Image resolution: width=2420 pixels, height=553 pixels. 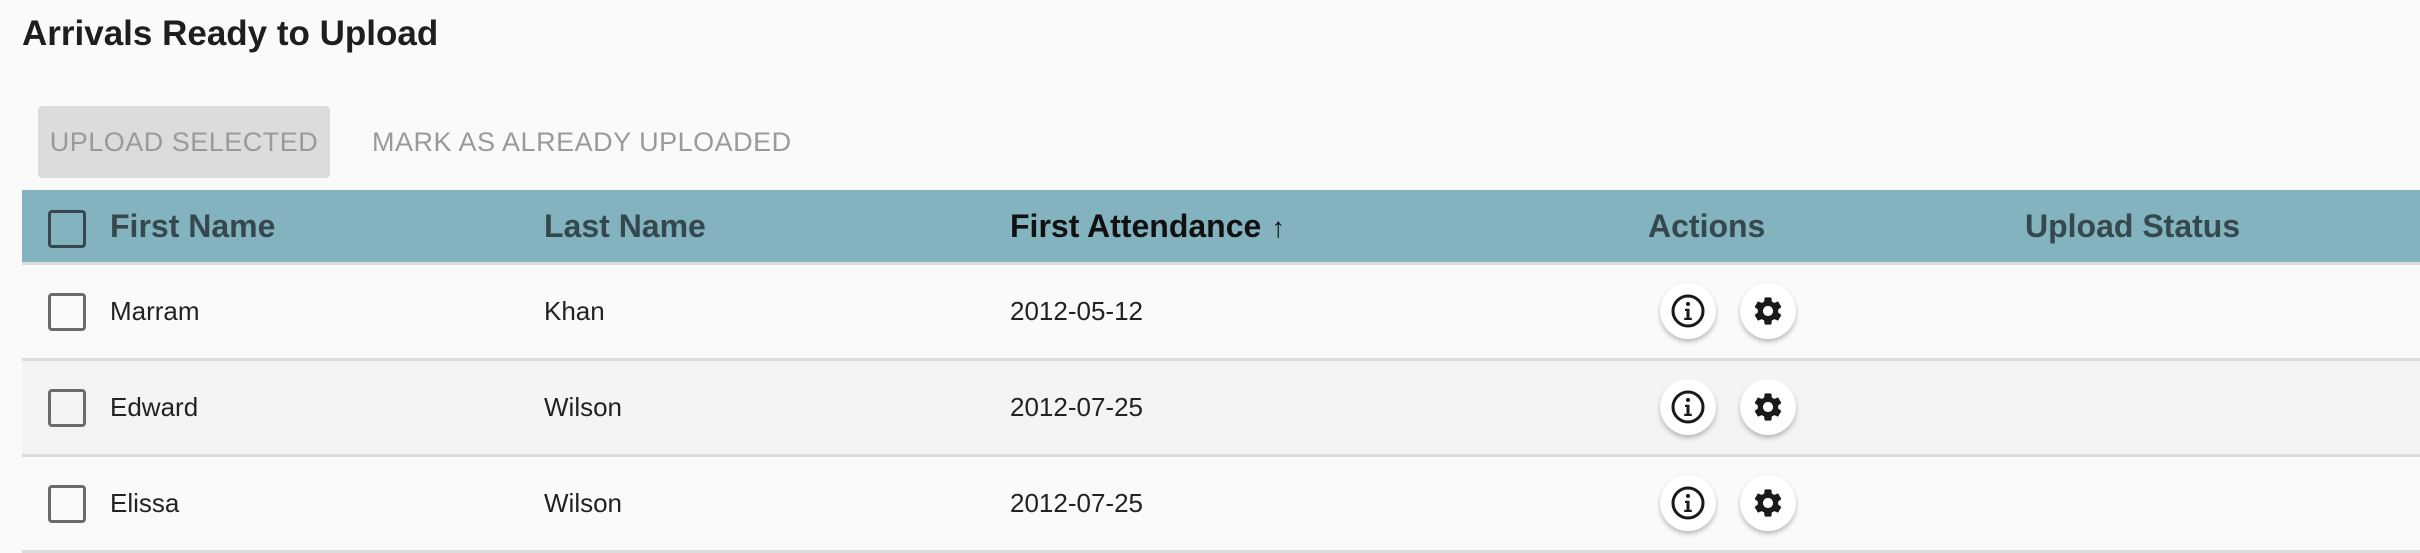 I want to click on header-first-name: First Name, so click(x=193, y=226).